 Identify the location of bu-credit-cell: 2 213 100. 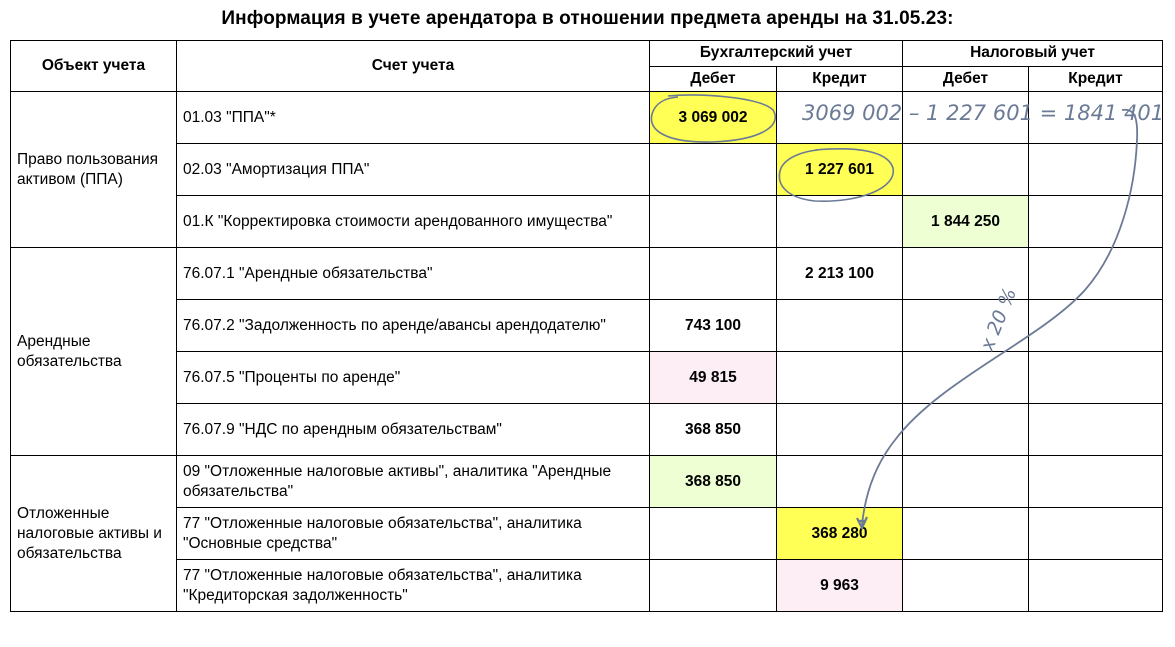
(839, 273).